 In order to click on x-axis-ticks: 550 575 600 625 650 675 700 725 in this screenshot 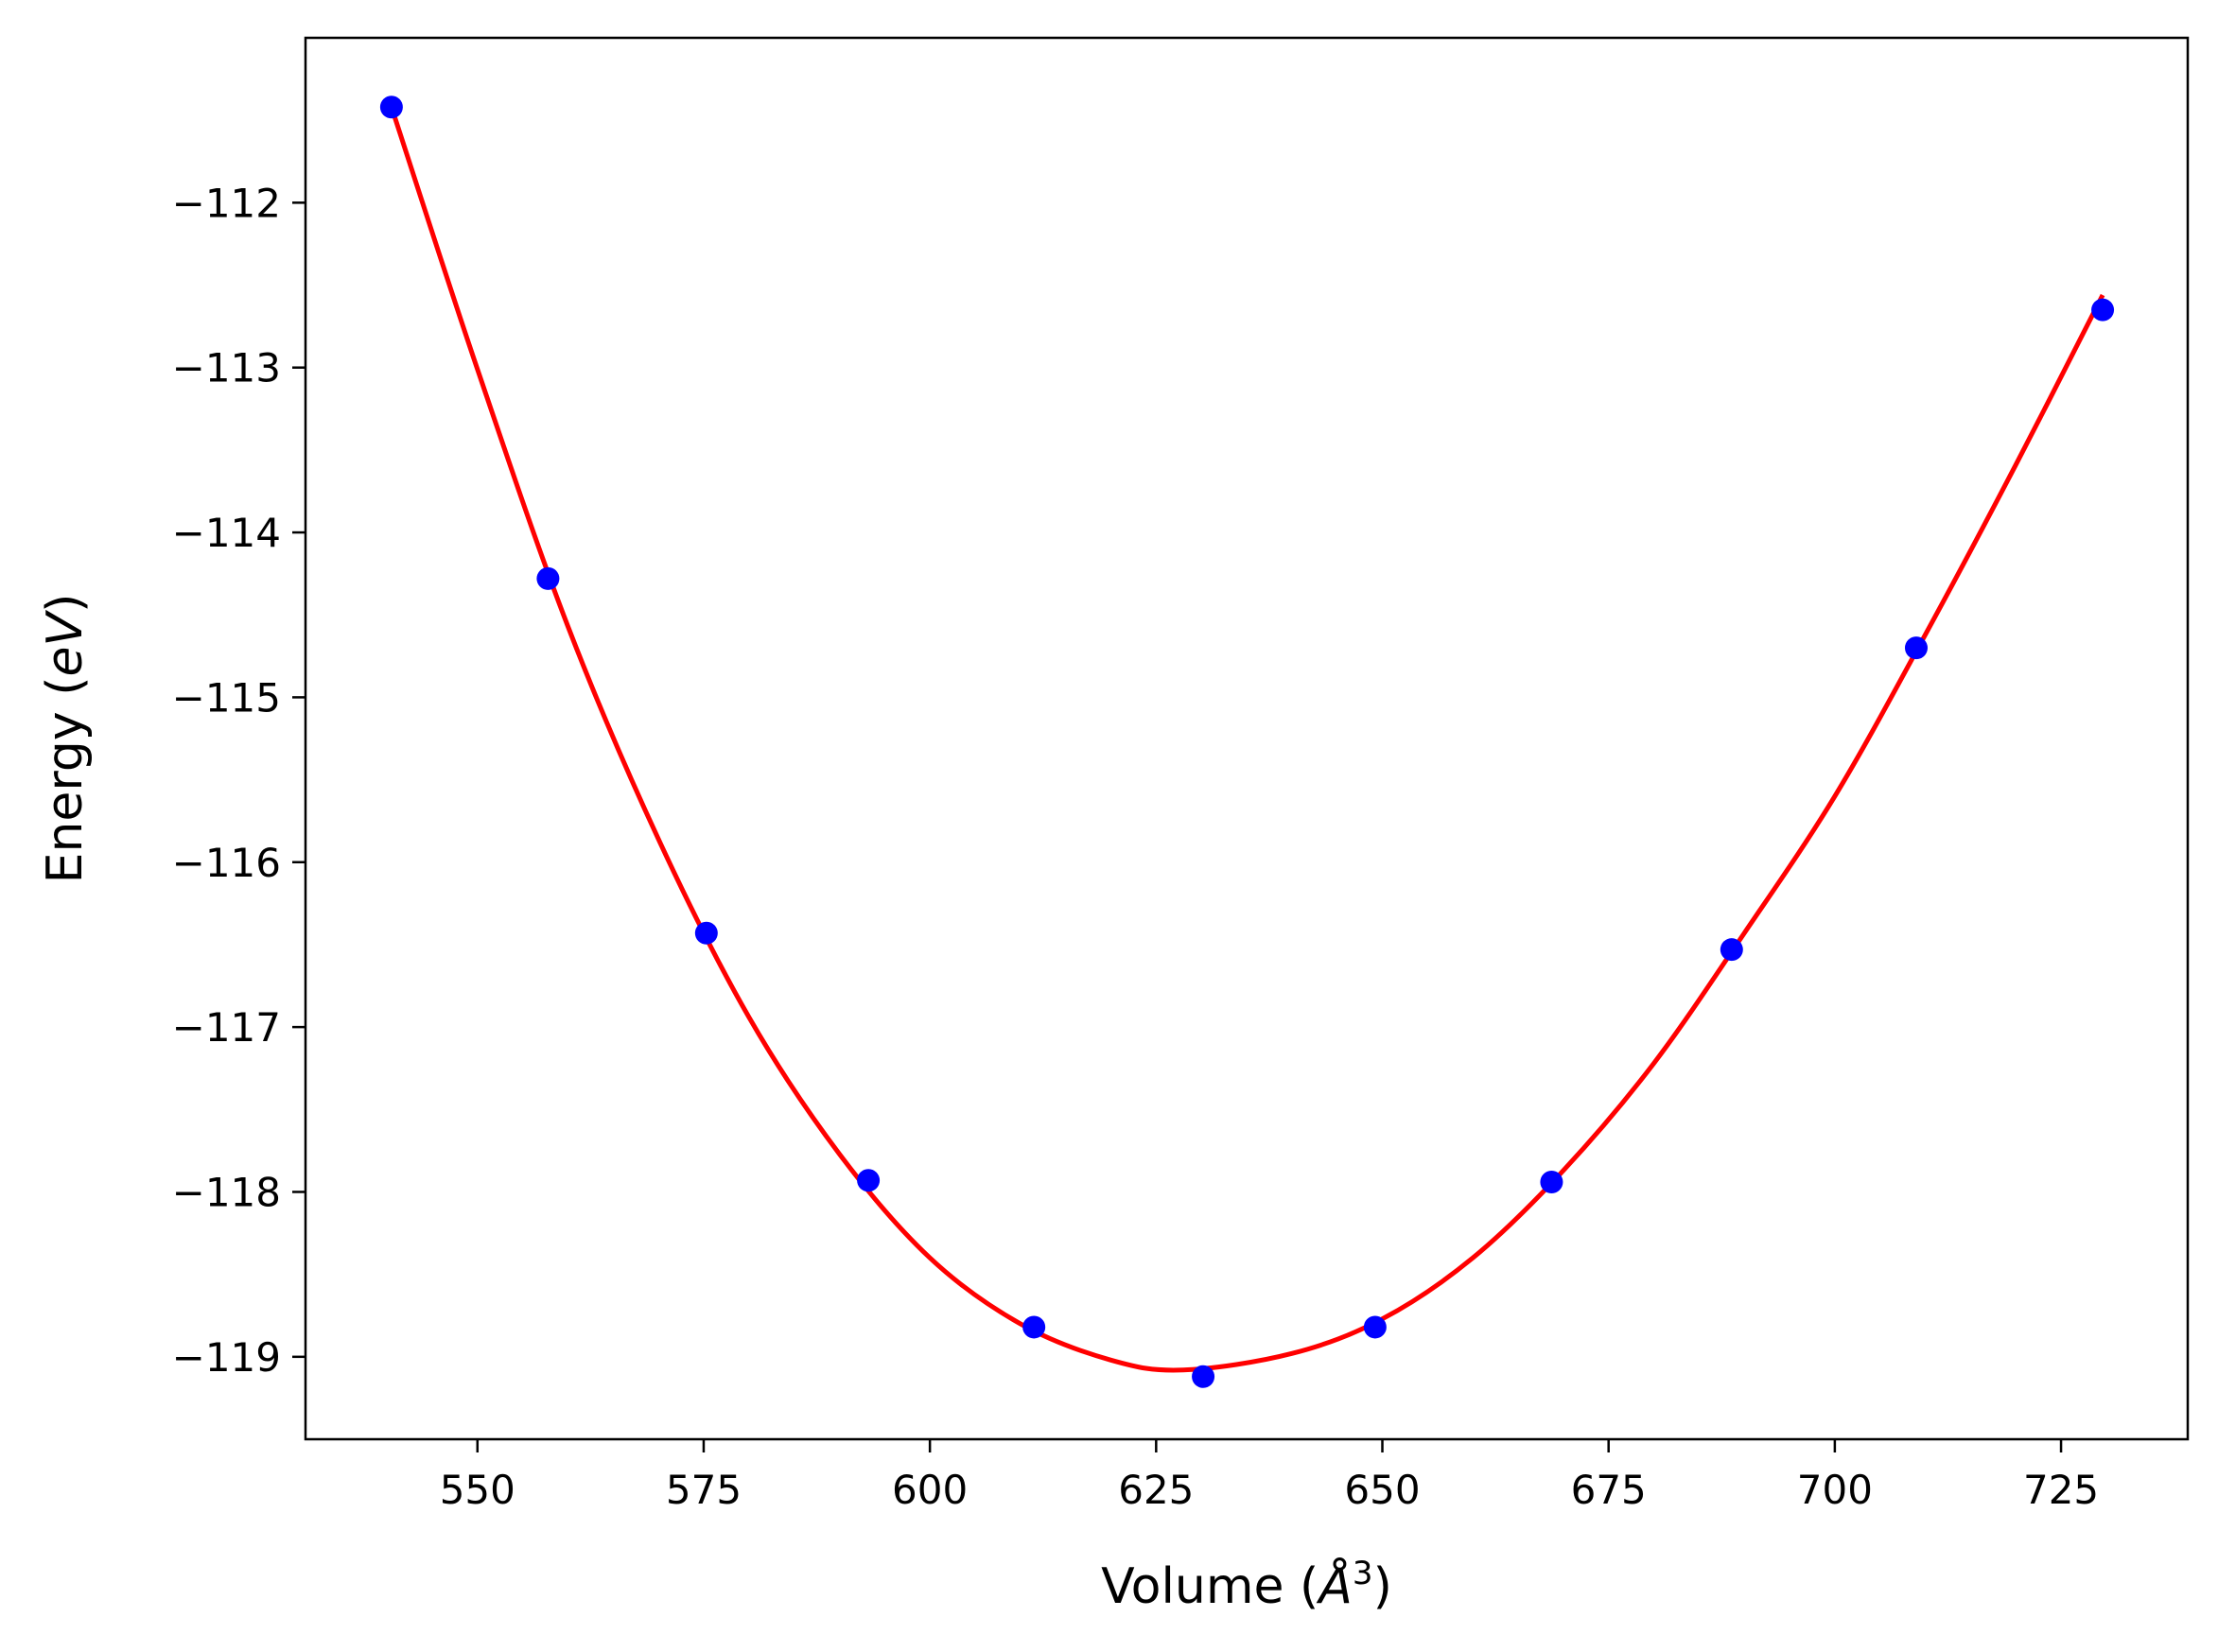, I will do `click(1269, 1476)`.